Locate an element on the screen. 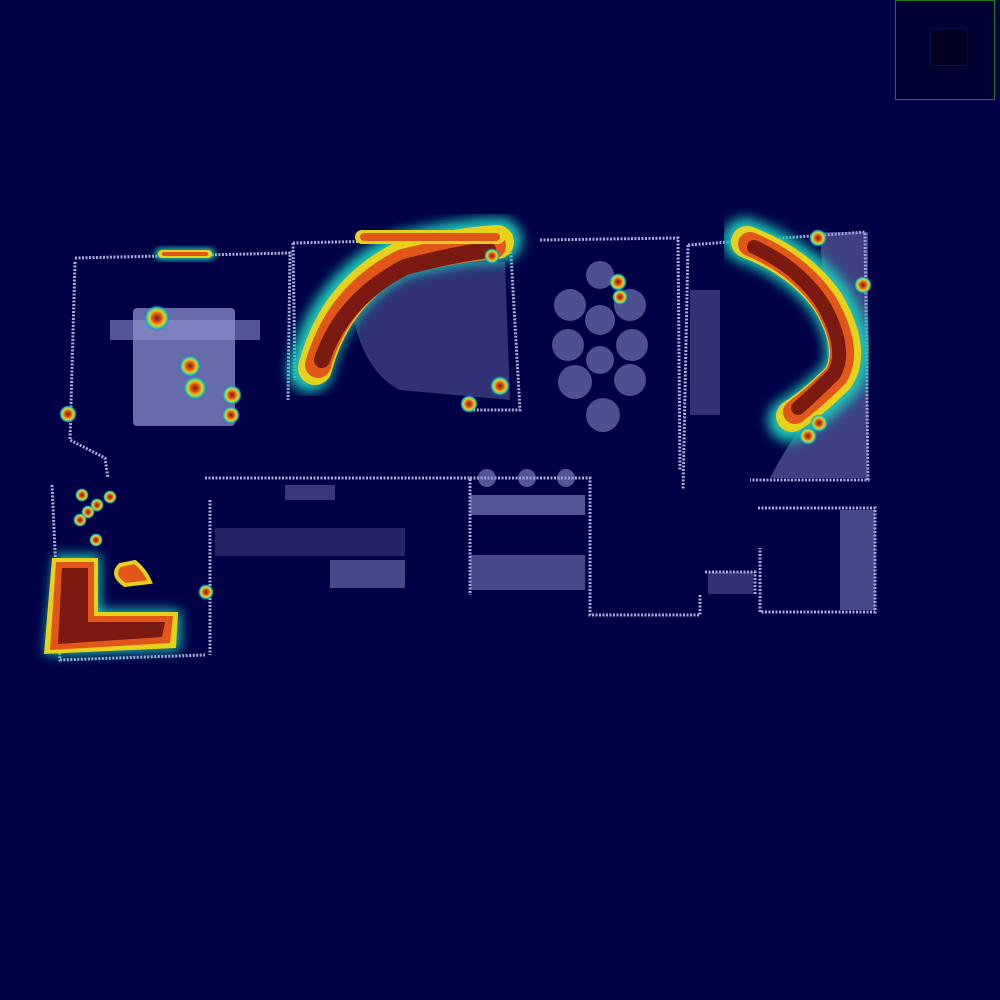  dining-table is located at coordinates (600, 346).